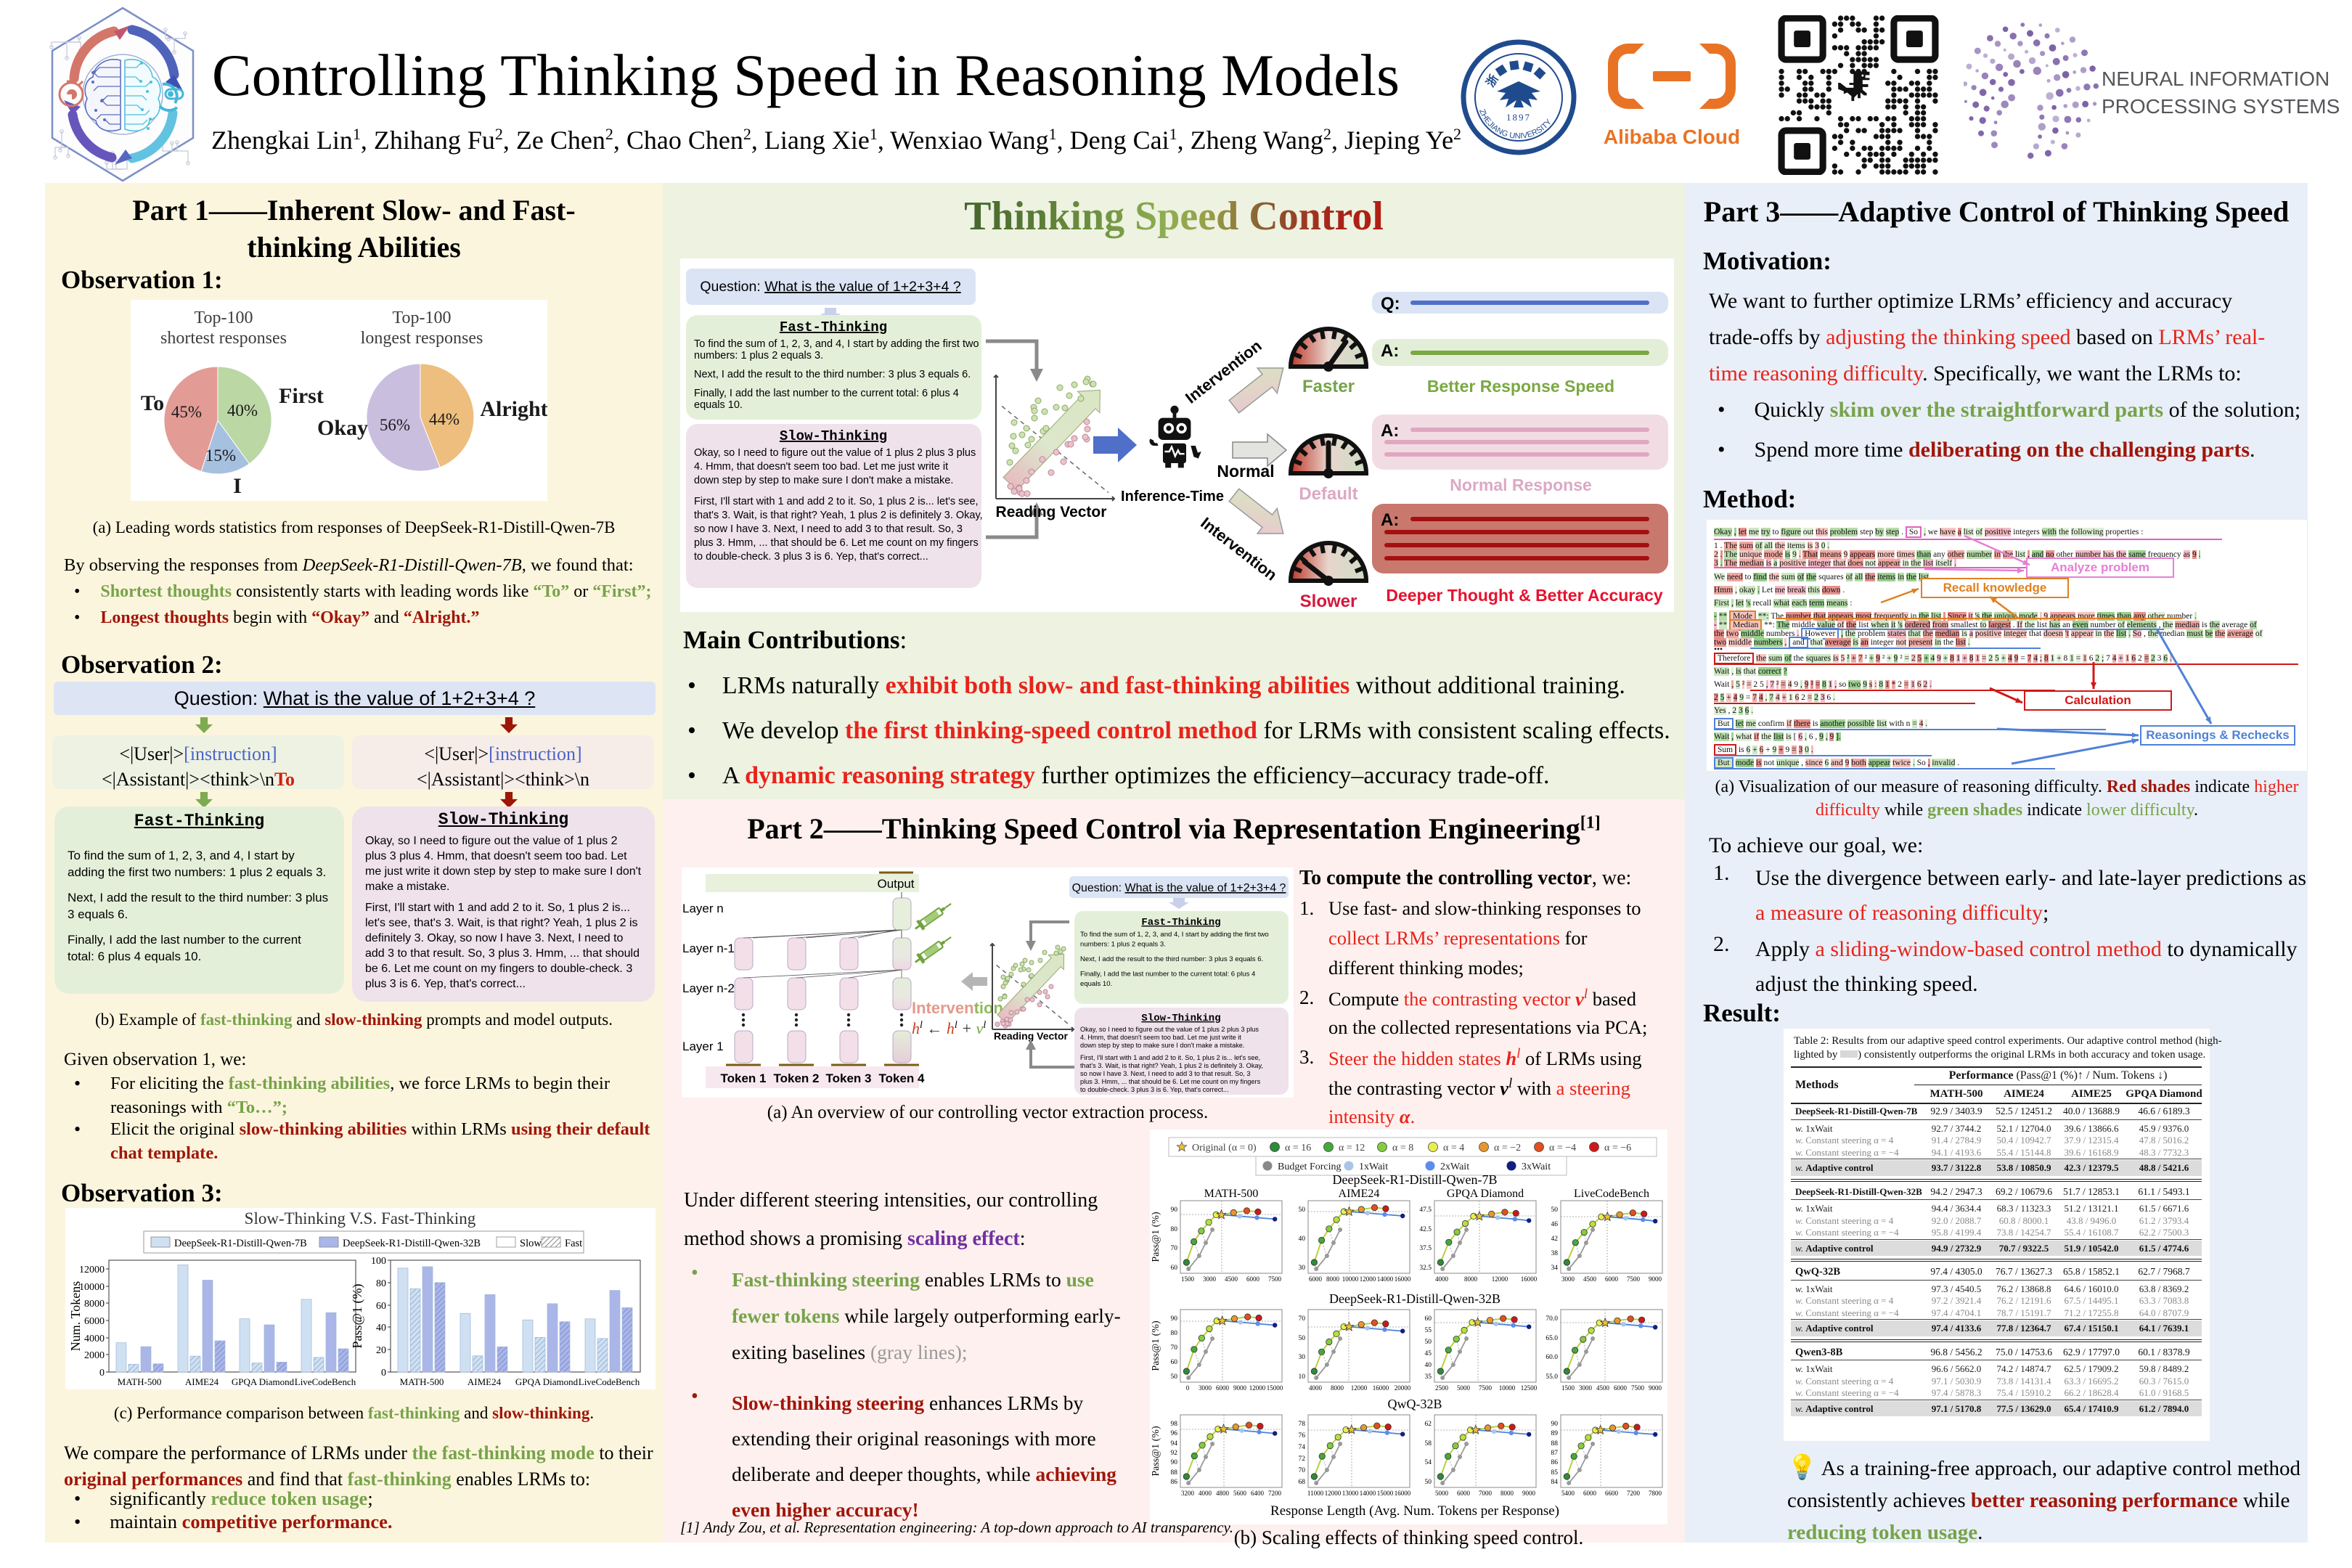 The image size is (2352, 1568). Describe the element at coordinates (381, 1351) in the screenshot. I see `svg-text: 20` at that location.